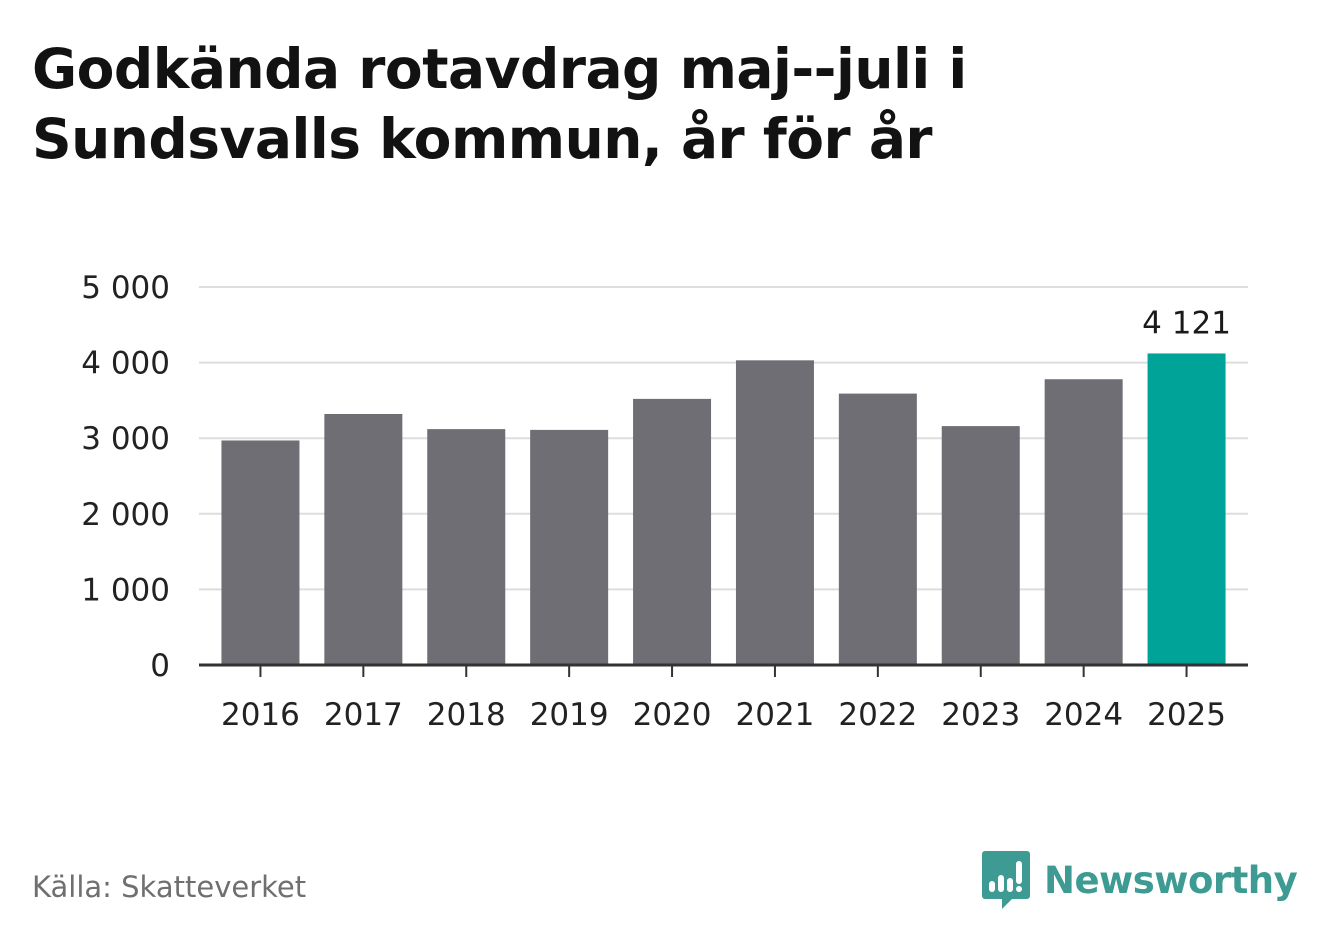 The height and width of the screenshot is (939, 1322). I want to click on newsworthy-logo-icon, so click(1006, 880).